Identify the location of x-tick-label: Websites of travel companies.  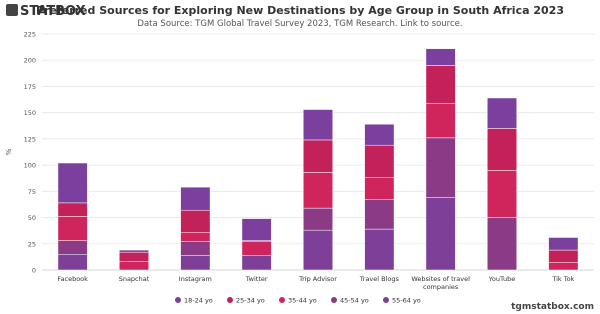
(440, 283).